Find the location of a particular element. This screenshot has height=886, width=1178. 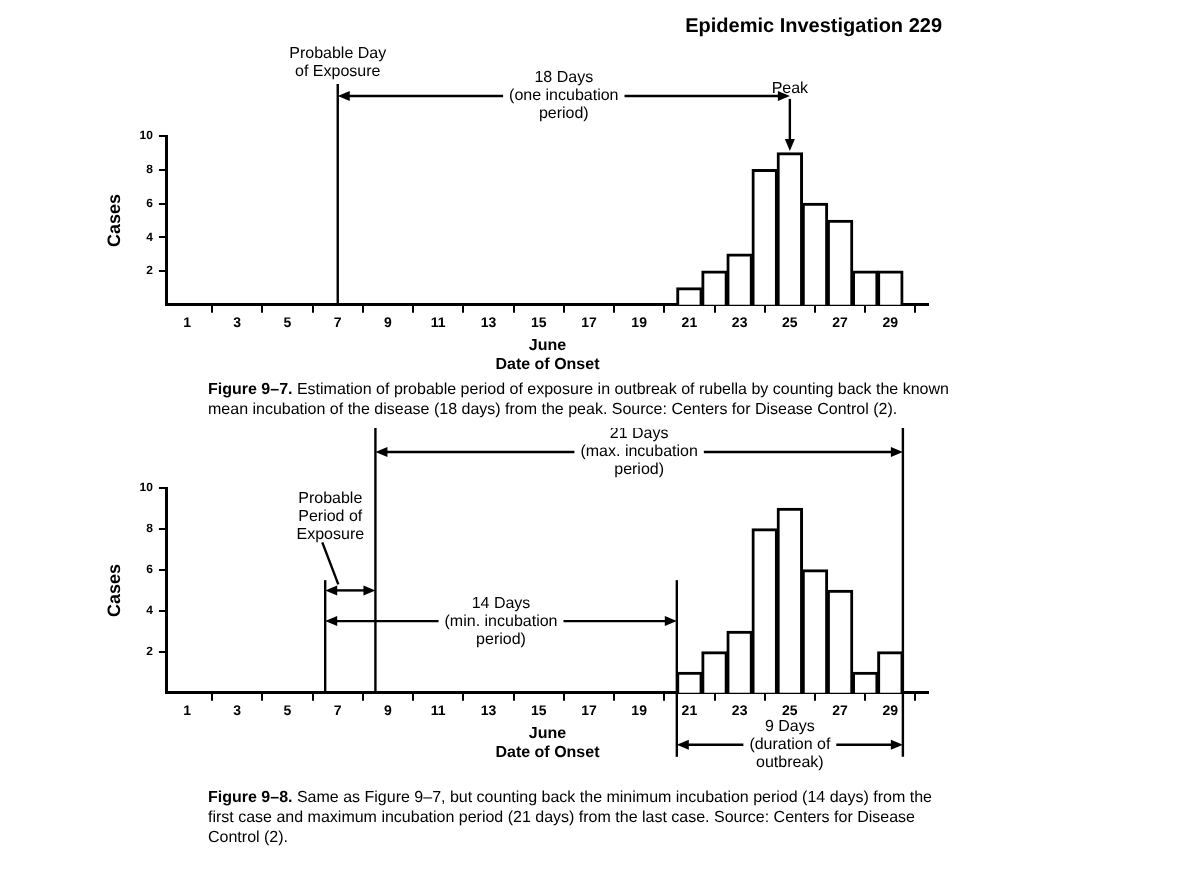

ref-line-label: Probable Day of Exposure is located at coordinates (338, 62).